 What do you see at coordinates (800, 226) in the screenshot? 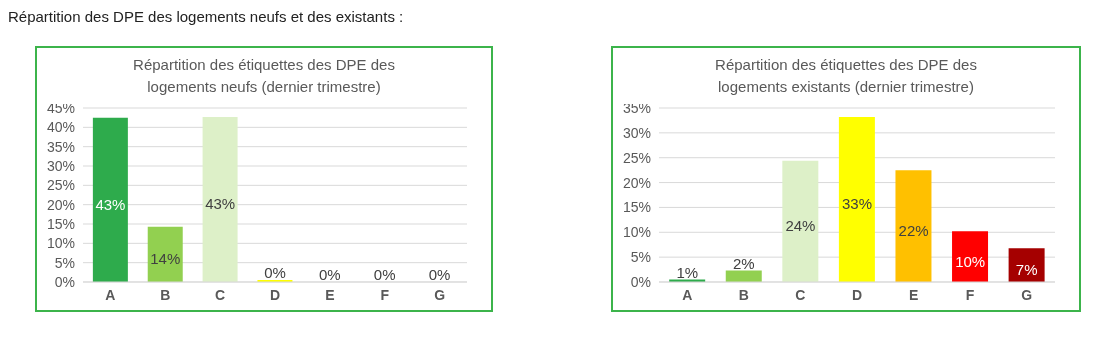
I see `data-label: 24%` at bounding box center [800, 226].